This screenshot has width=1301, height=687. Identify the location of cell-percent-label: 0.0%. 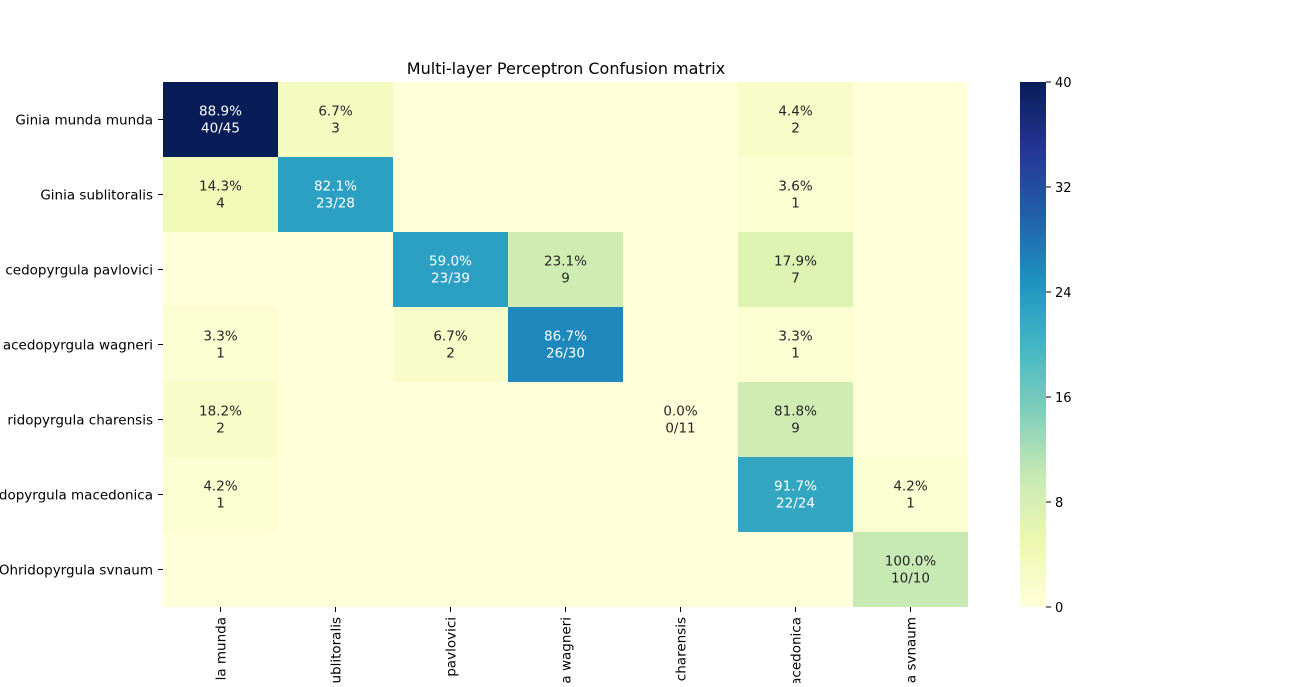
(680, 412).